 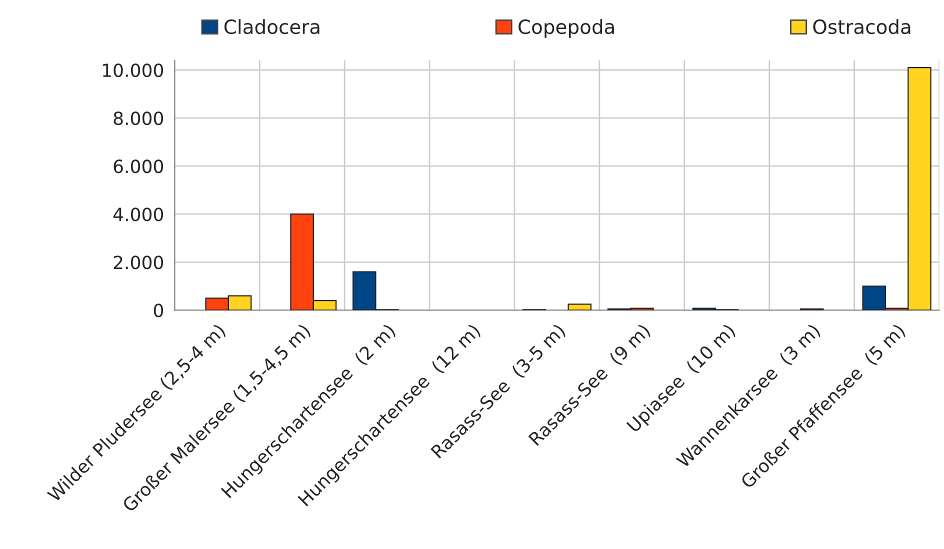 I want to click on y-tick-label: 10.000, so click(x=133, y=70).